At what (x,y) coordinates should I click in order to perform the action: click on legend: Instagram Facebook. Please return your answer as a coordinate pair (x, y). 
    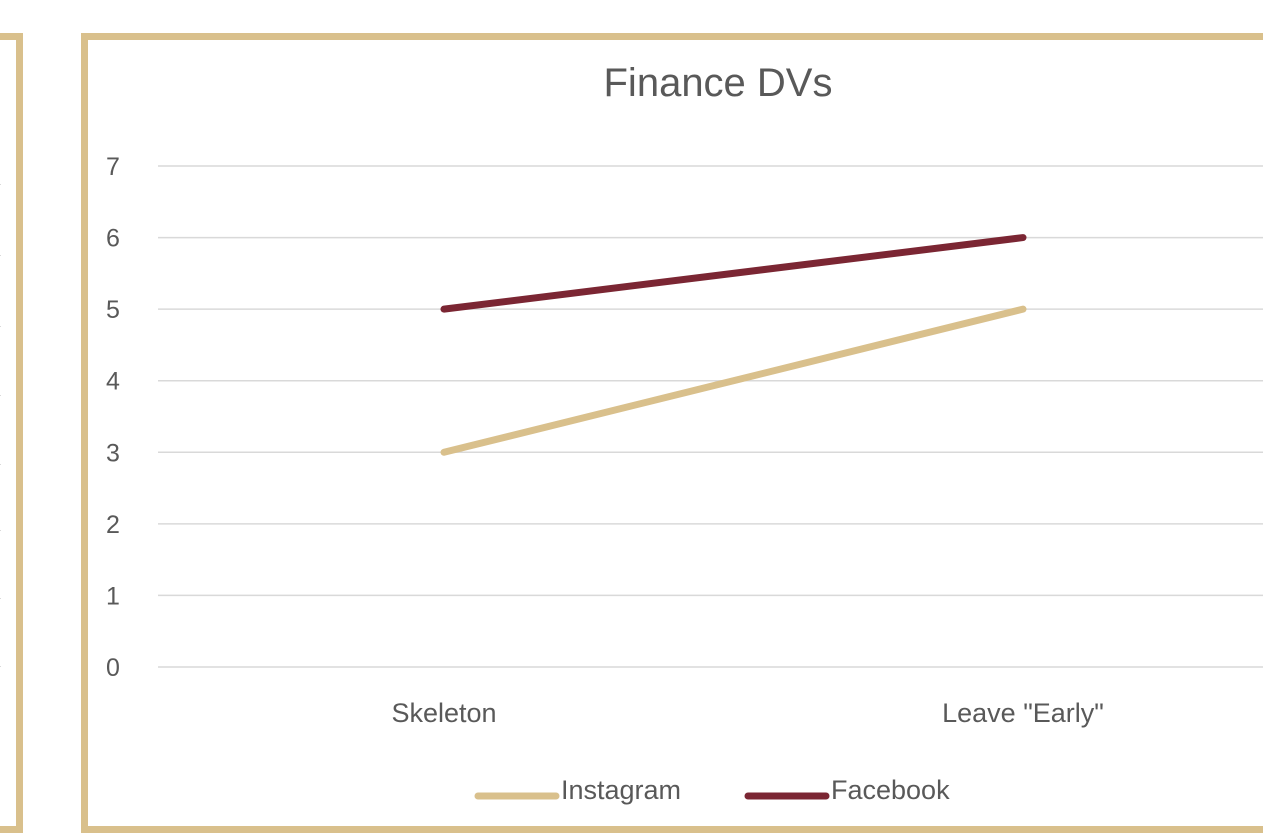
    Looking at the image, I should click on (712, 790).